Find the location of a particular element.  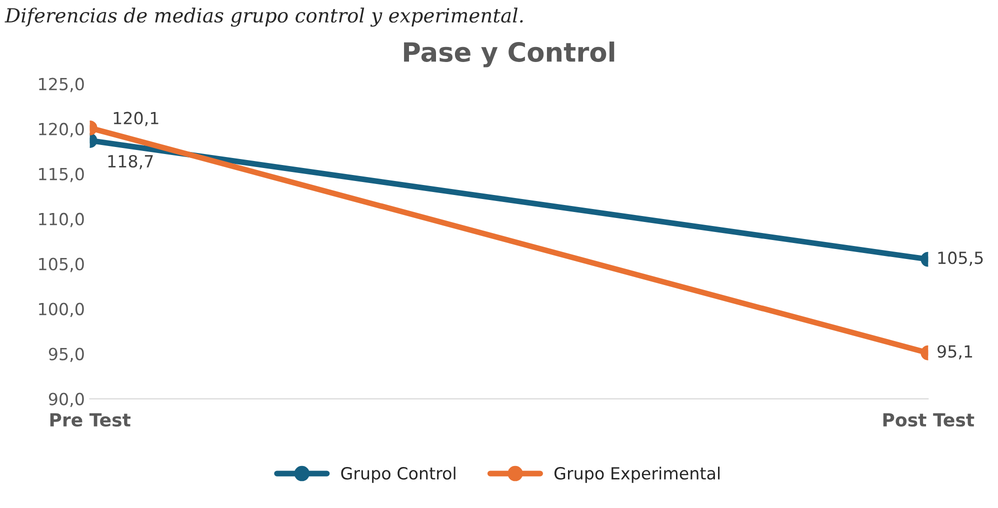

legend-label: Grupo Control is located at coordinates (398, 474).